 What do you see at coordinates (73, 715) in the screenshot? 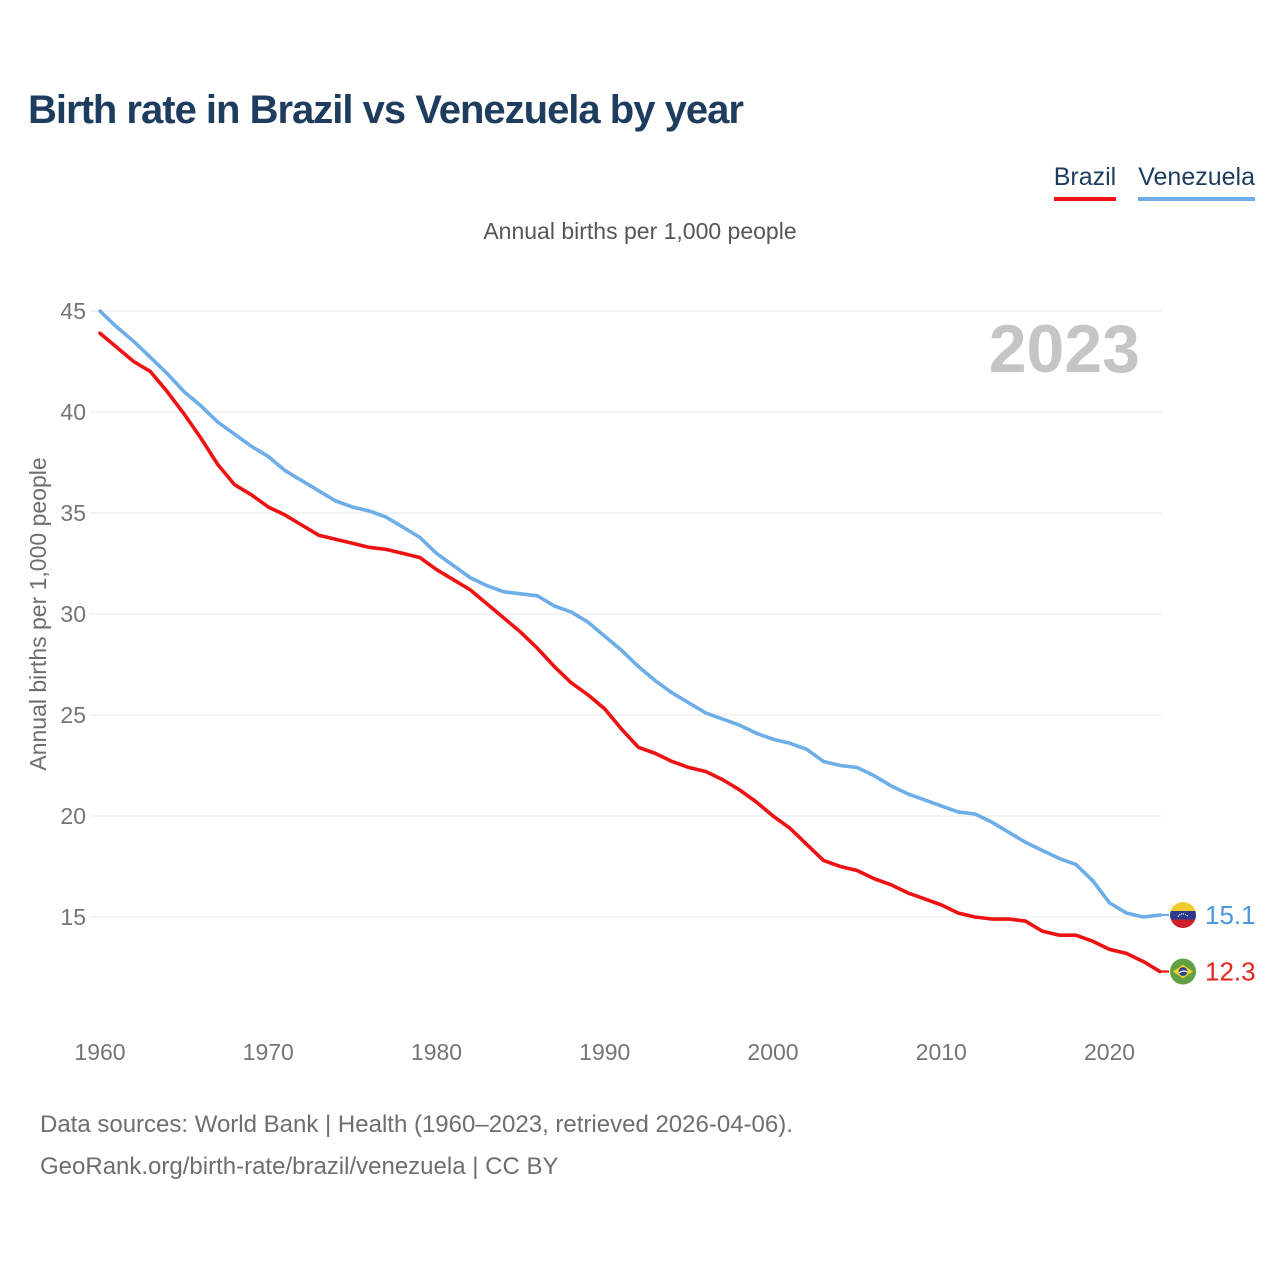
I see `y-tick-label: 25` at bounding box center [73, 715].